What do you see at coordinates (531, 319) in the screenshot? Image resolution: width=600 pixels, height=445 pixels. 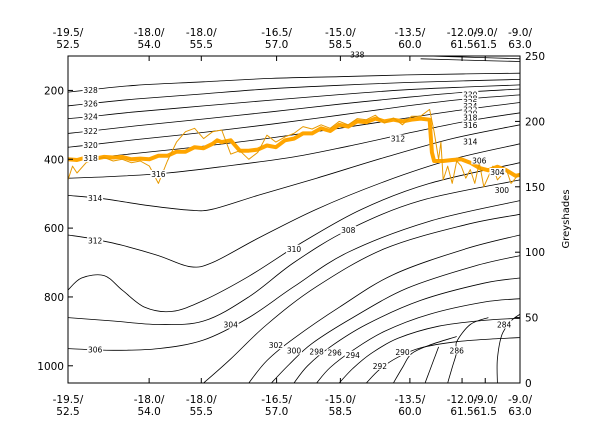 I see `y-right-tick-label: 50` at bounding box center [531, 319].